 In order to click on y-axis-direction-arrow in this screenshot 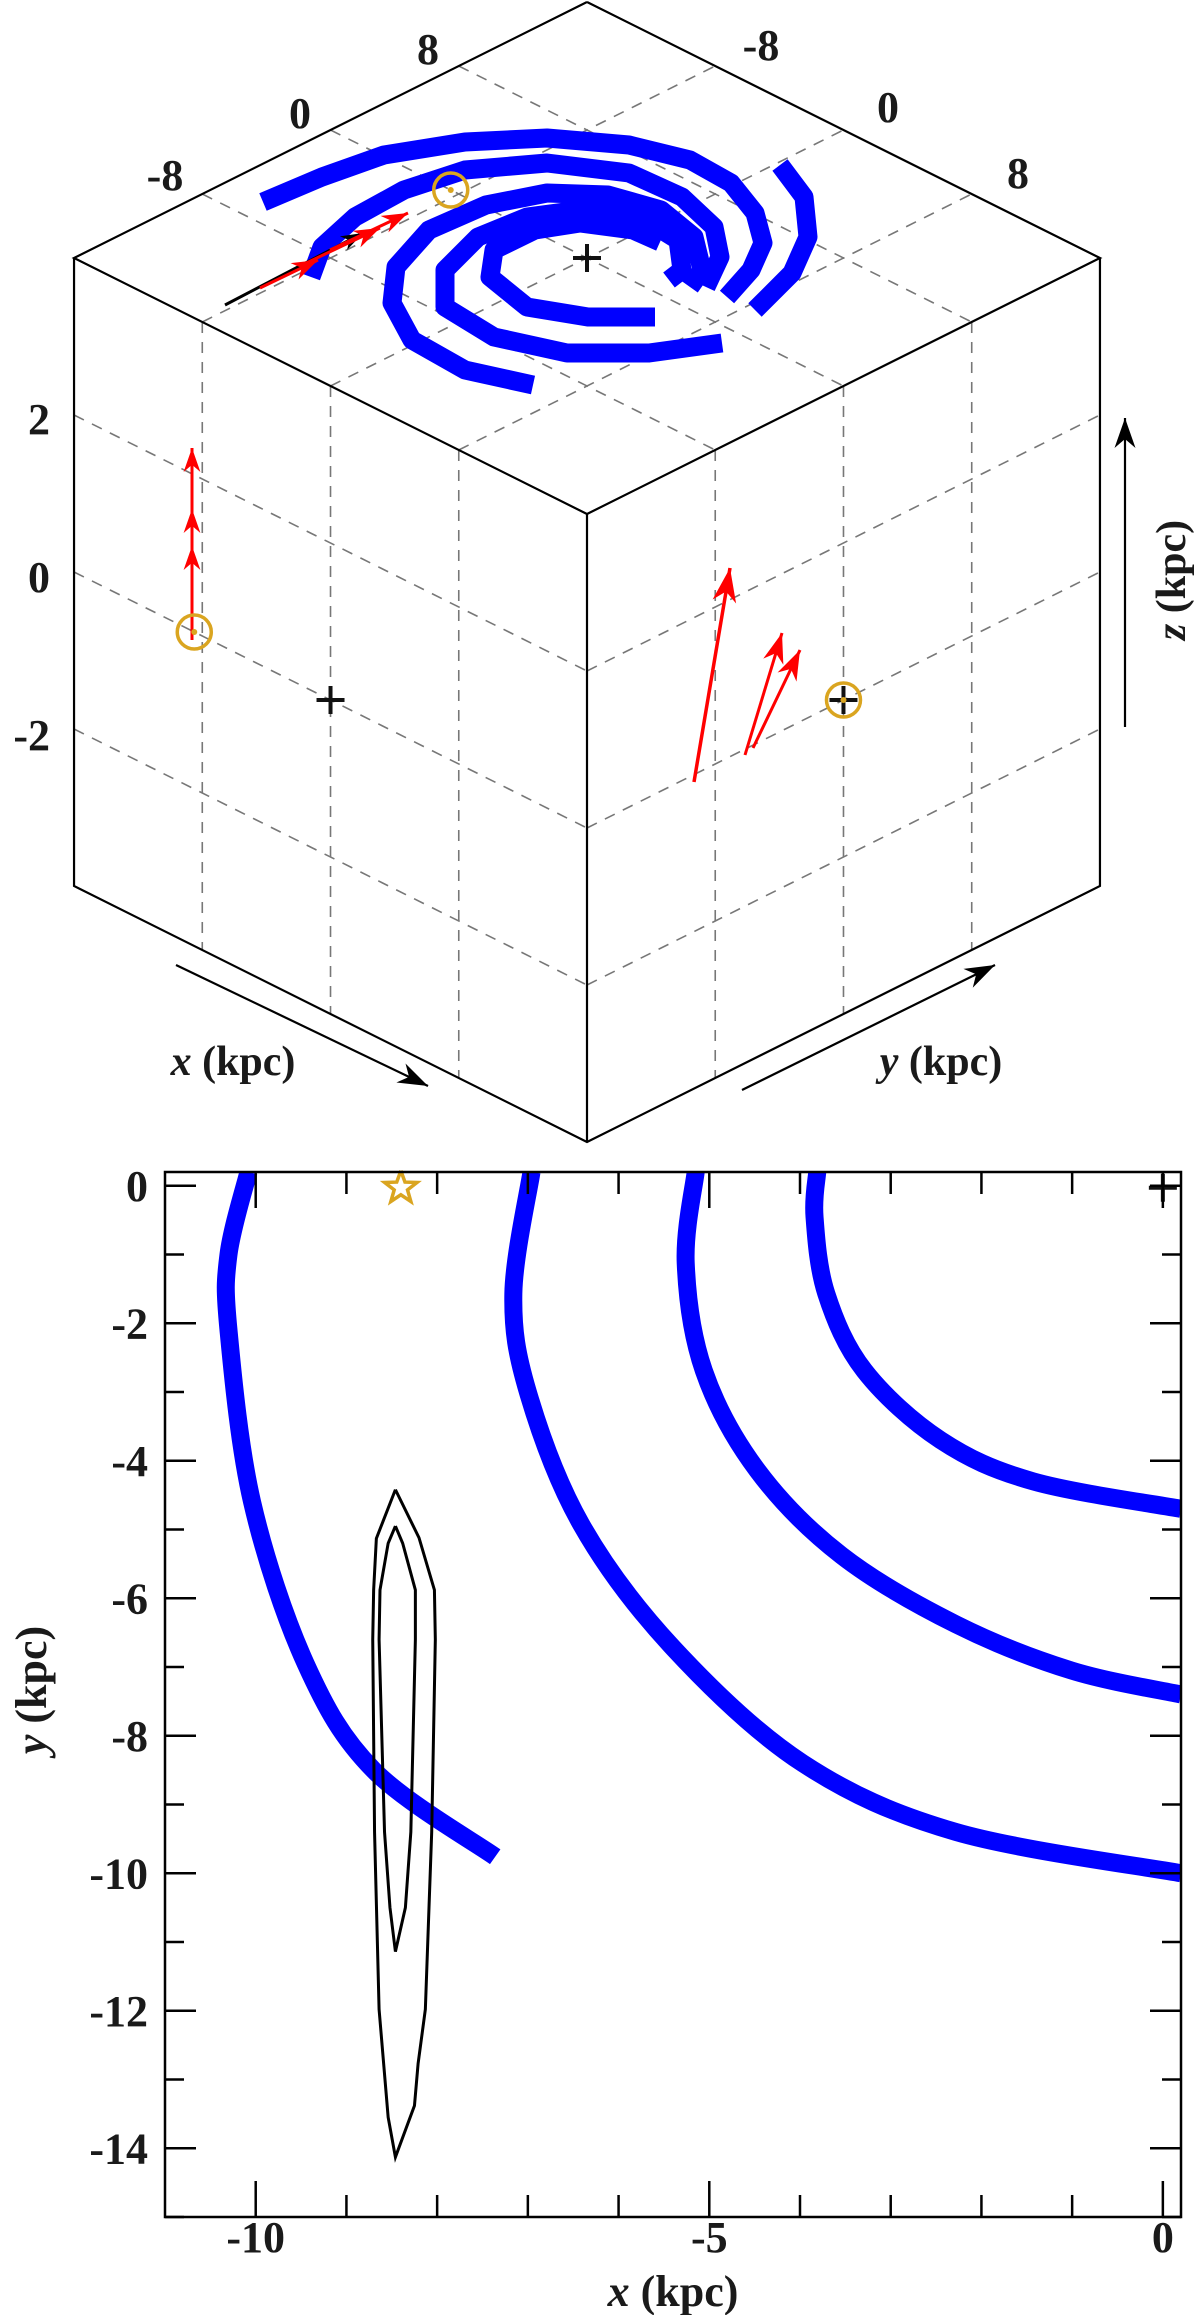, I will do `click(868, 1027)`.